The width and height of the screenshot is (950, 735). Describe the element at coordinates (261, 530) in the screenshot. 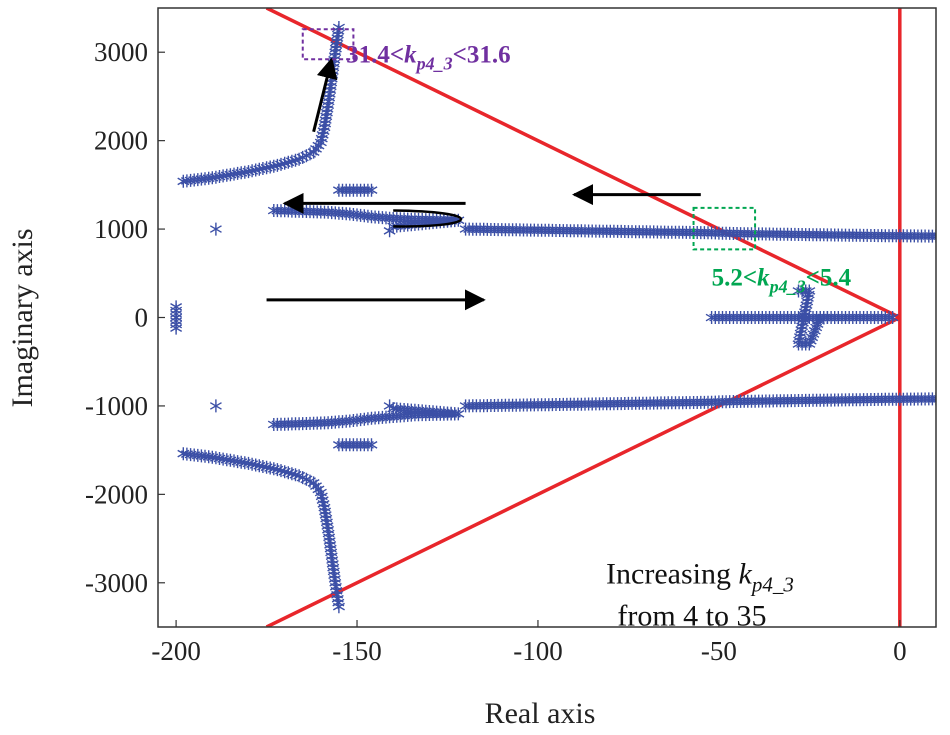

I see `series-lower-branch` at that location.